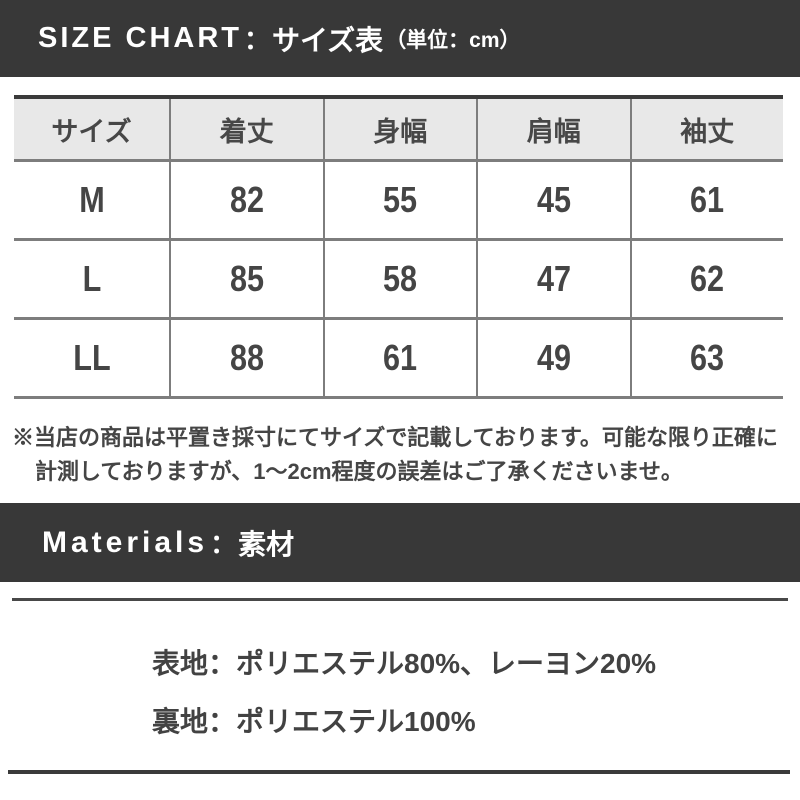 The width and height of the screenshot is (800, 800). What do you see at coordinates (91, 199) in the screenshot?
I see `size-label-cell: M` at bounding box center [91, 199].